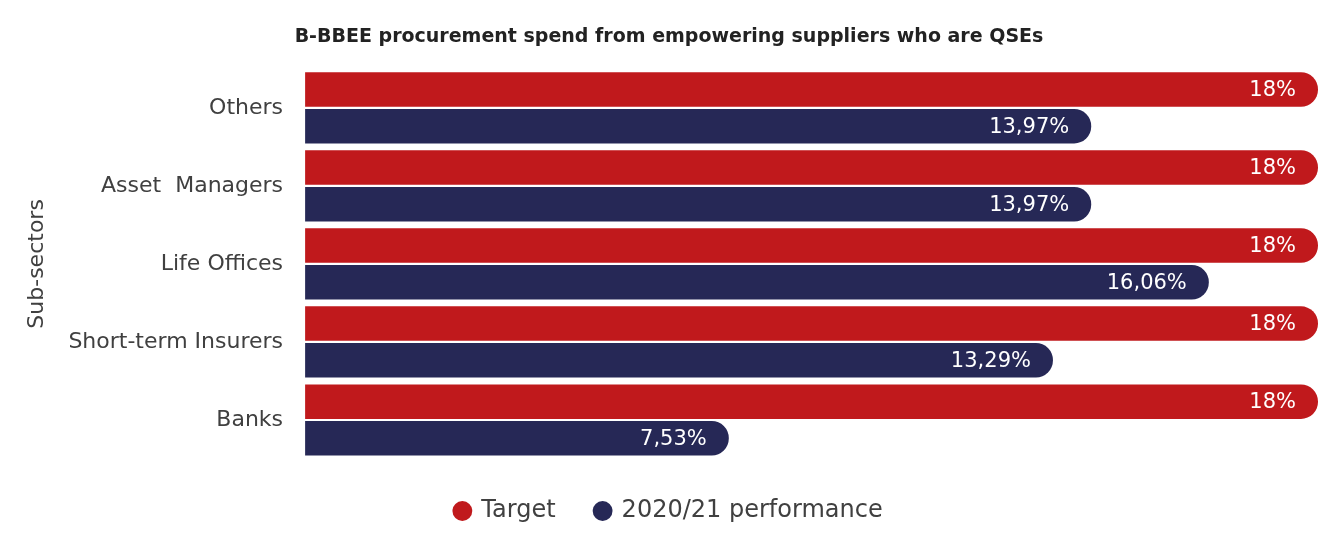 This screenshot has width=1322, height=539. Describe the element at coordinates (246, 106) in the screenshot. I see `y-tick-label: Others` at that location.